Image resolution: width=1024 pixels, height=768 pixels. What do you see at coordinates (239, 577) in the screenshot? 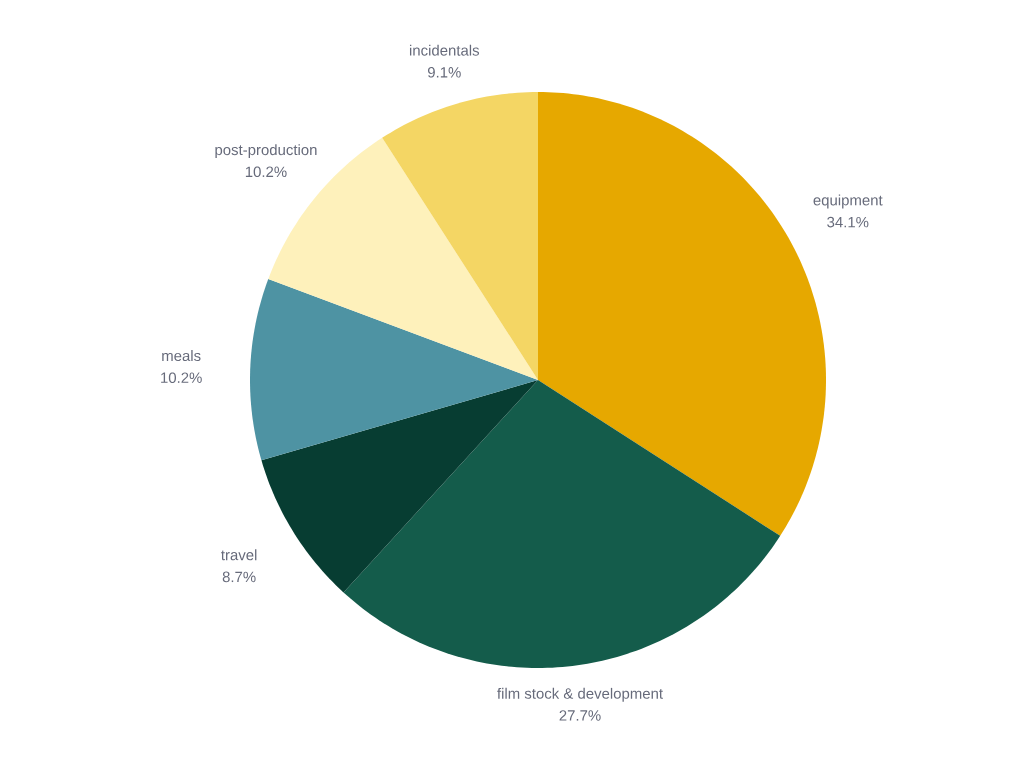
I see `data-label: 8.7%` at bounding box center [239, 577].